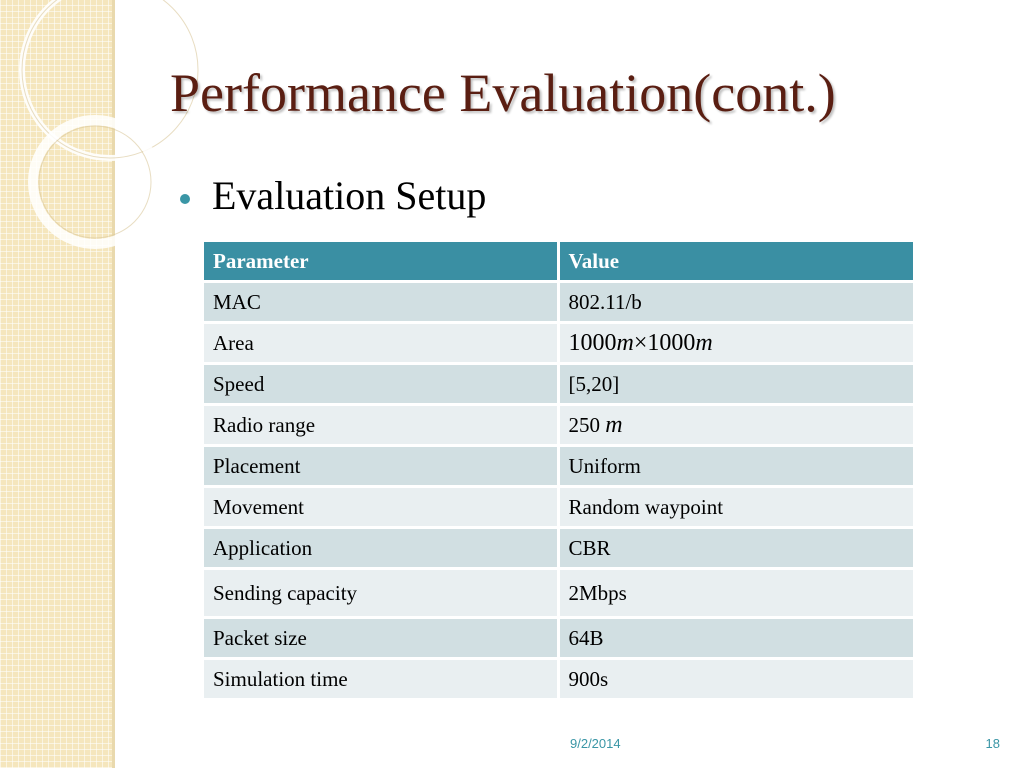 This screenshot has height=768, width=1024. What do you see at coordinates (382, 466) in the screenshot?
I see `parameter-cell: Placement` at bounding box center [382, 466].